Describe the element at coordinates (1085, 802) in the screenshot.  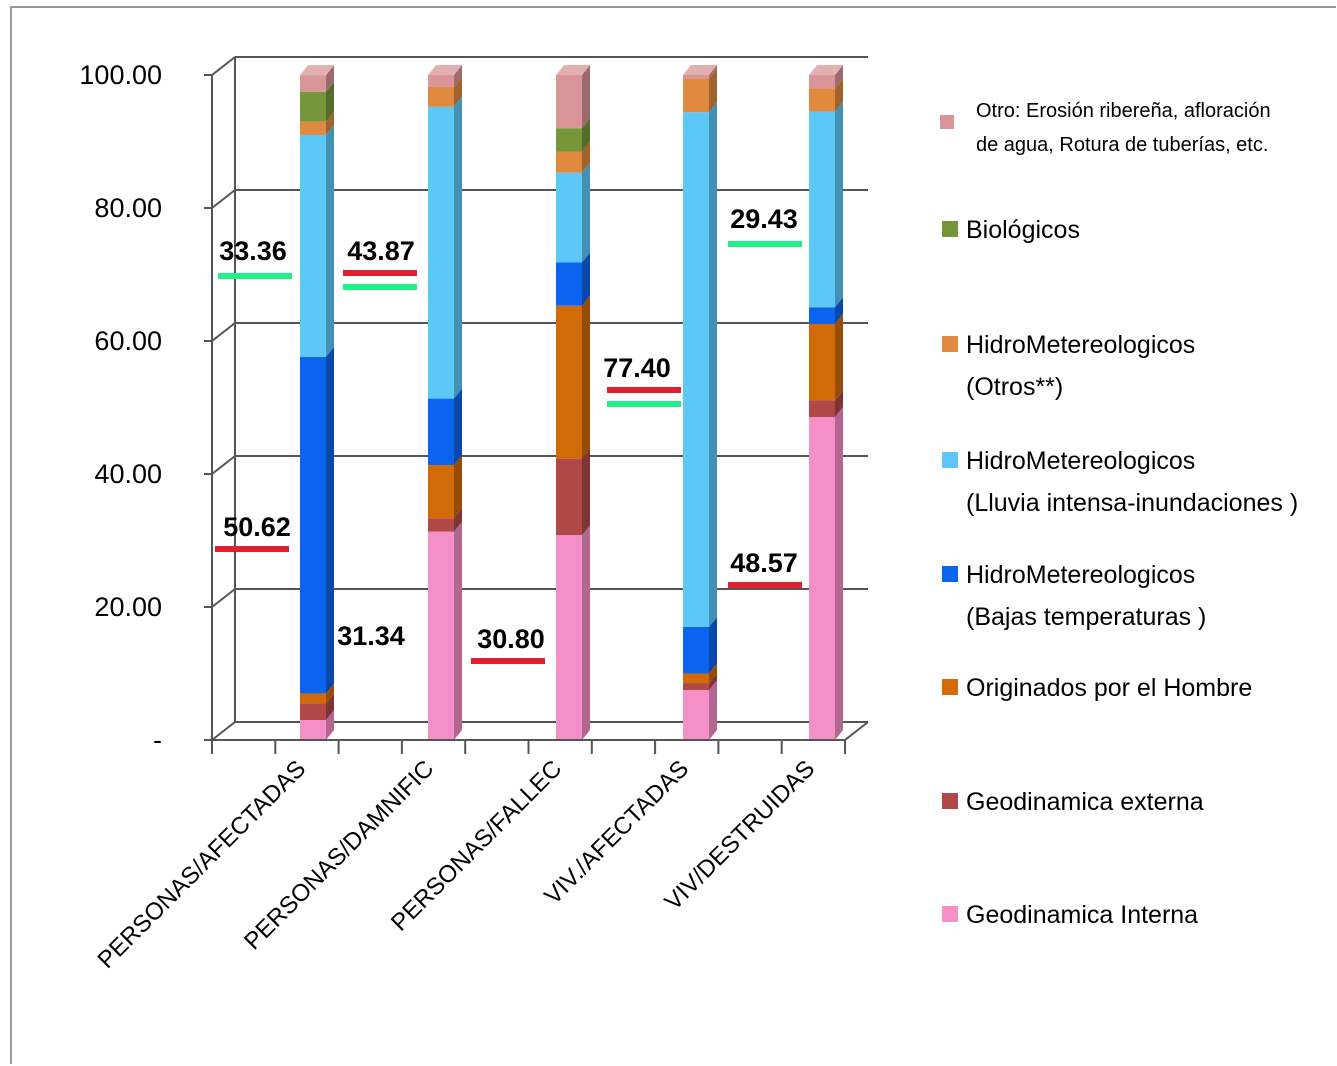
I see `legend-label: Geodinamica externa` at that location.